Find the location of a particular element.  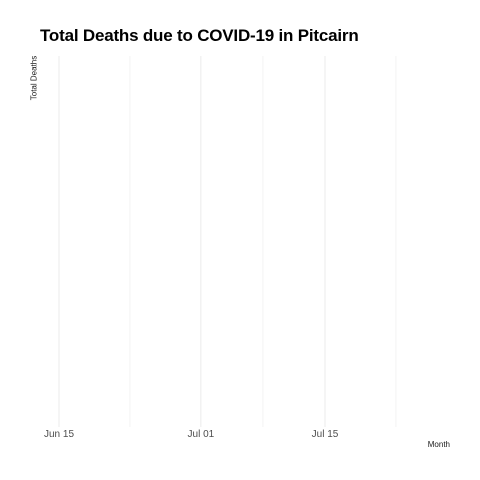

x-tick-label: Jul 15 is located at coordinates (325, 434).